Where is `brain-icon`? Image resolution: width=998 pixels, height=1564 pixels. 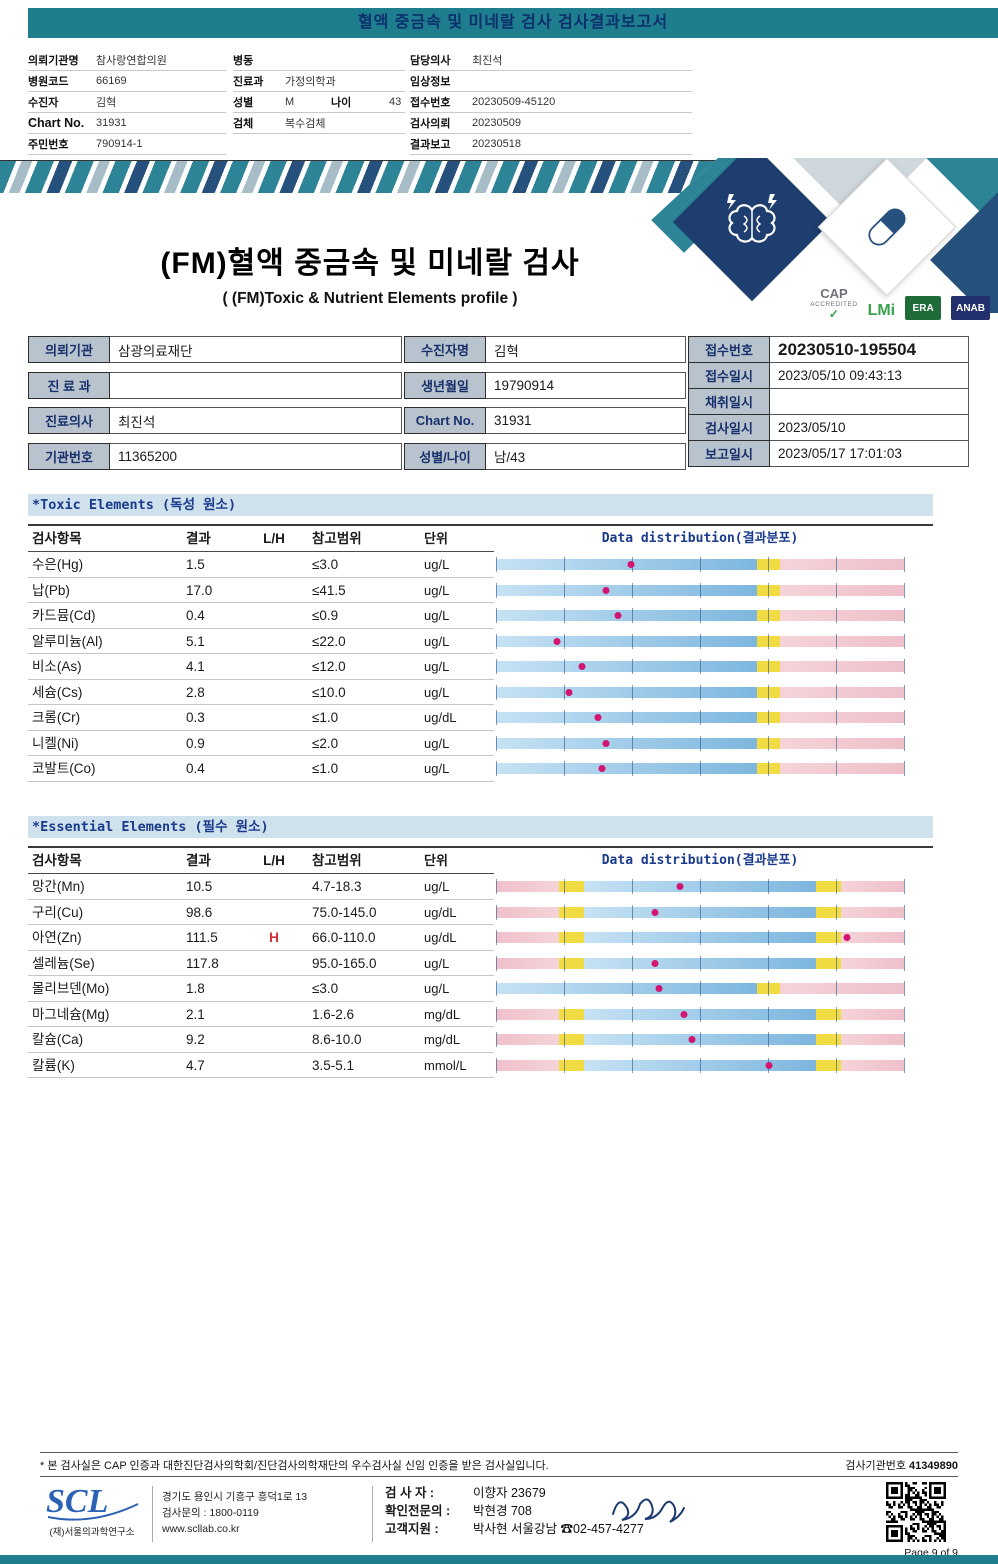 brain-icon is located at coordinates (752, 222).